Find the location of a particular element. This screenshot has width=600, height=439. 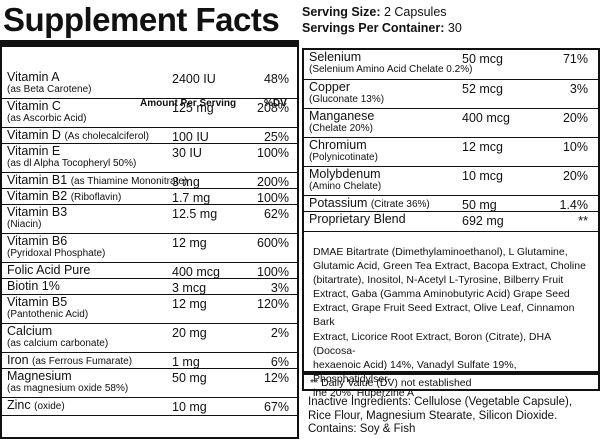

nutrient-dv: ** is located at coordinates (583, 221).